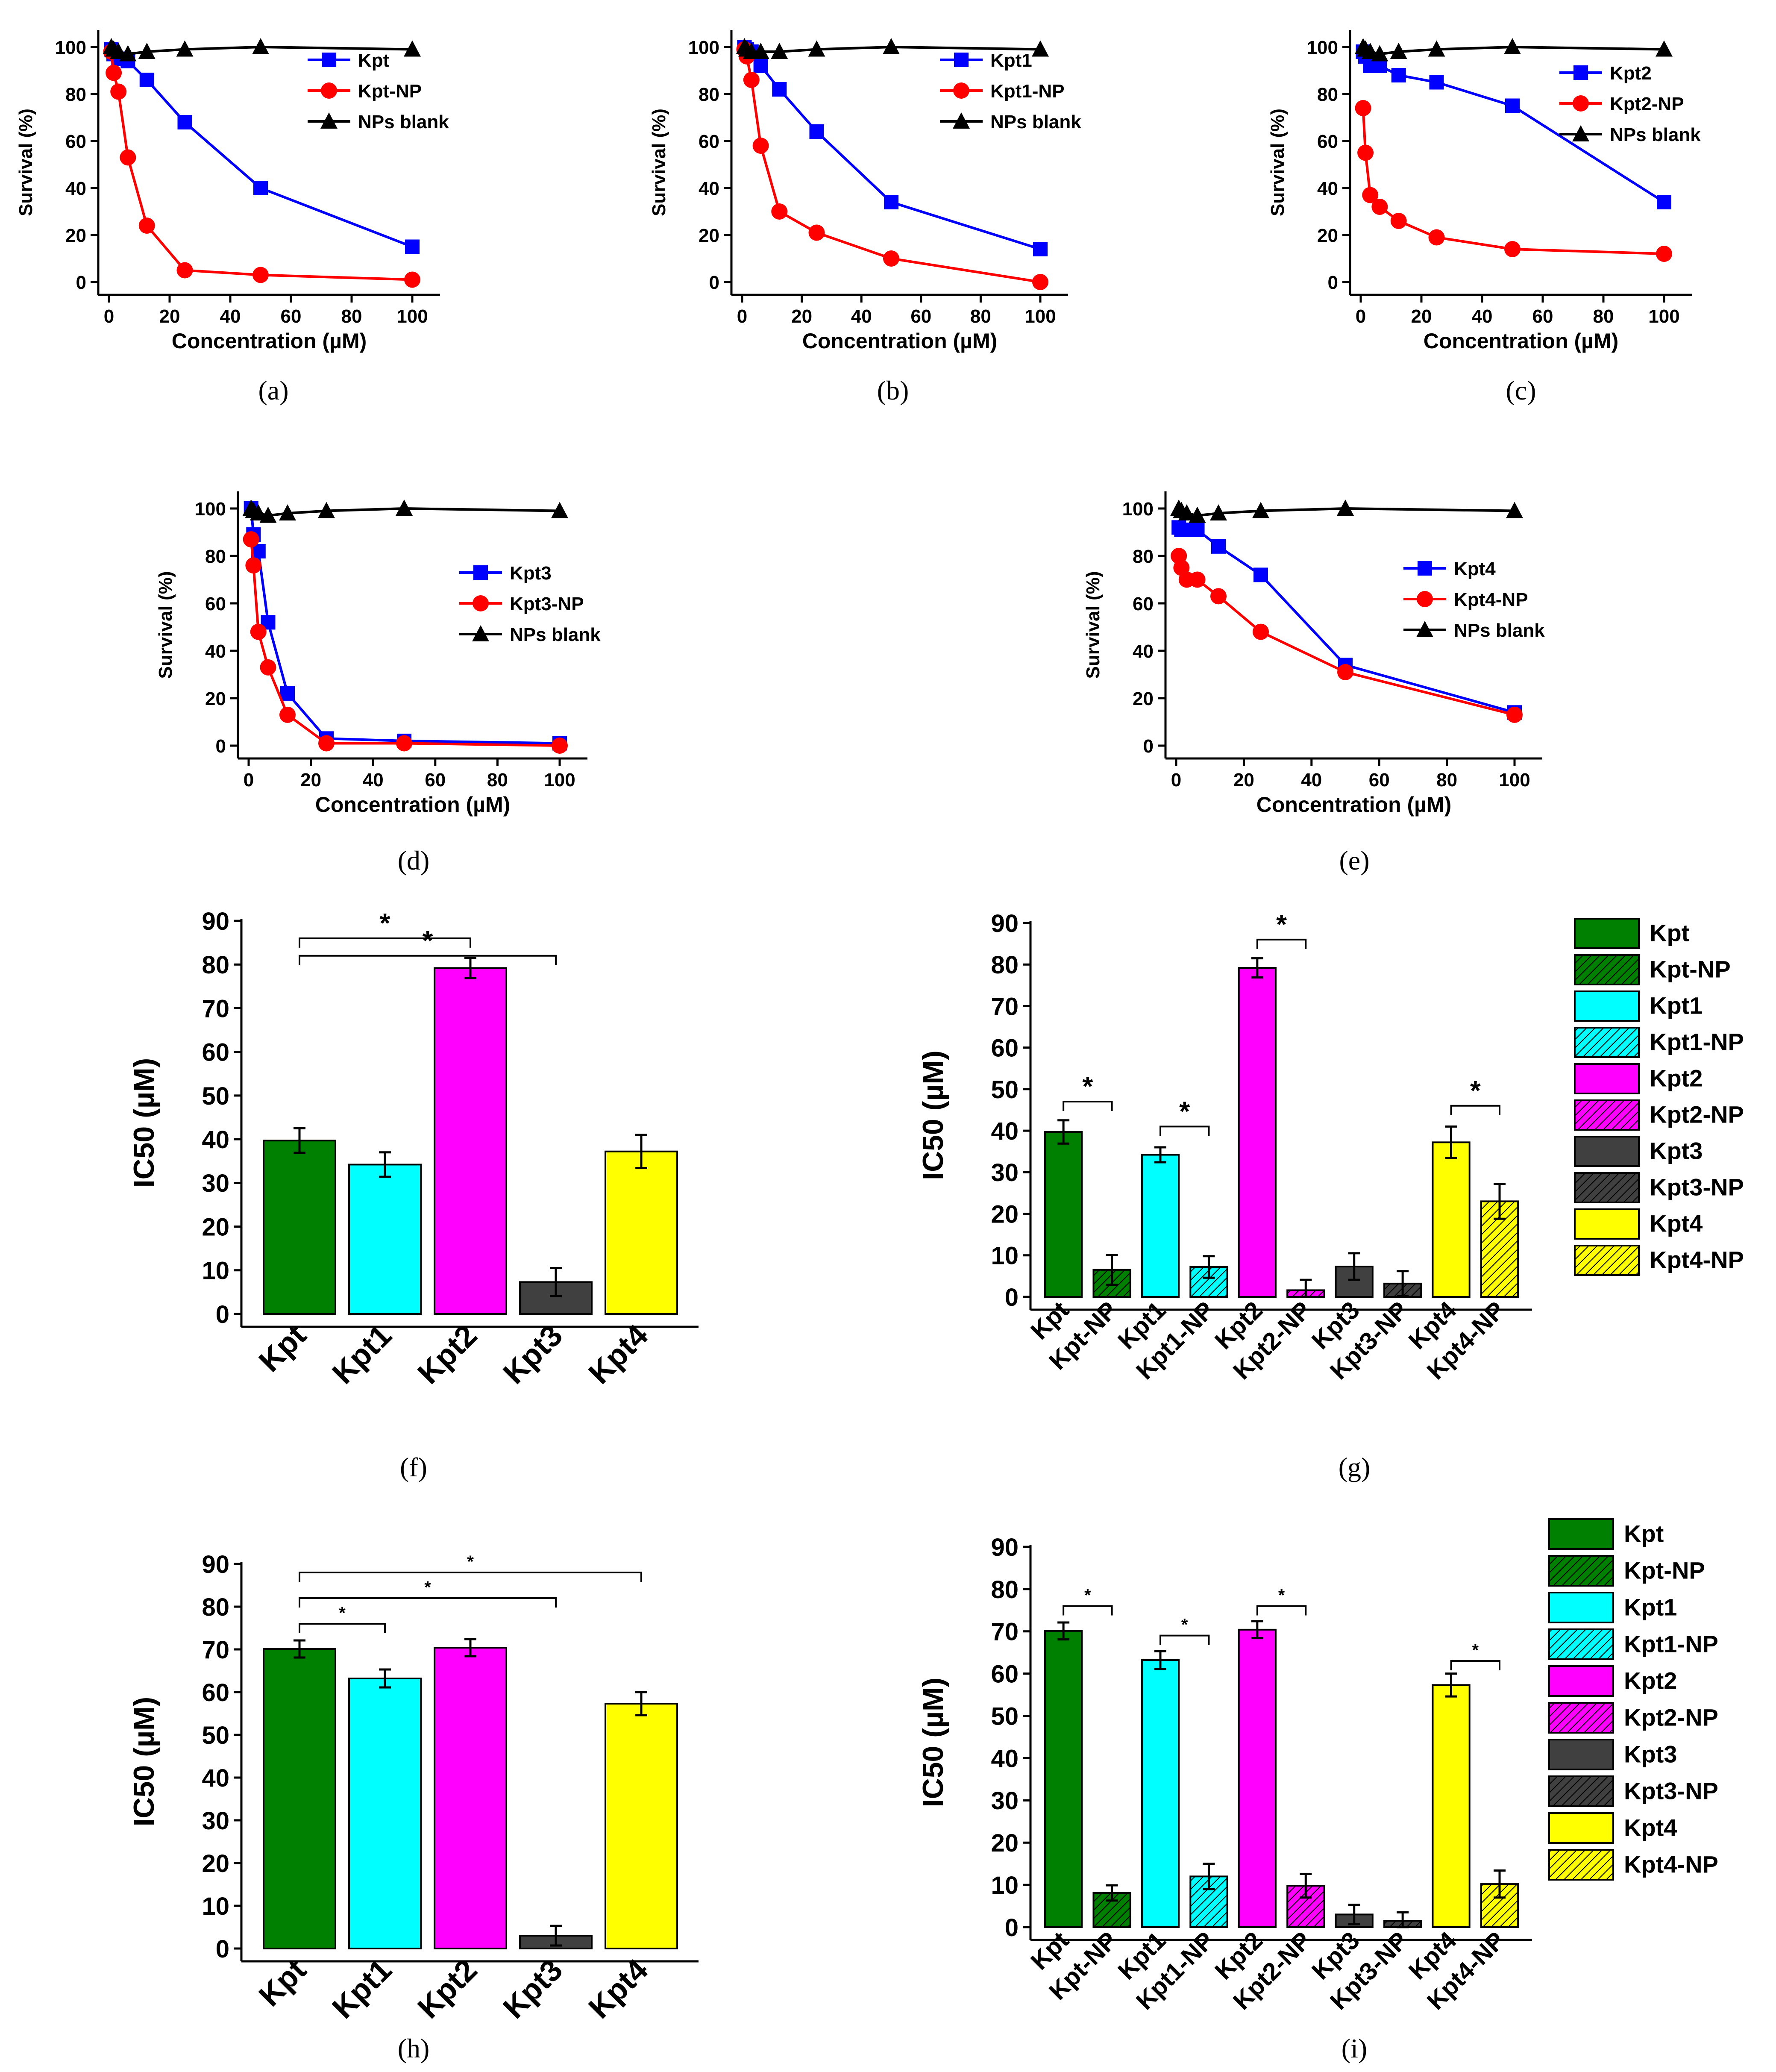 This screenshot has width=1776, height=2072. I want to click on legend-label: NPs blank, so click(1500, 630).